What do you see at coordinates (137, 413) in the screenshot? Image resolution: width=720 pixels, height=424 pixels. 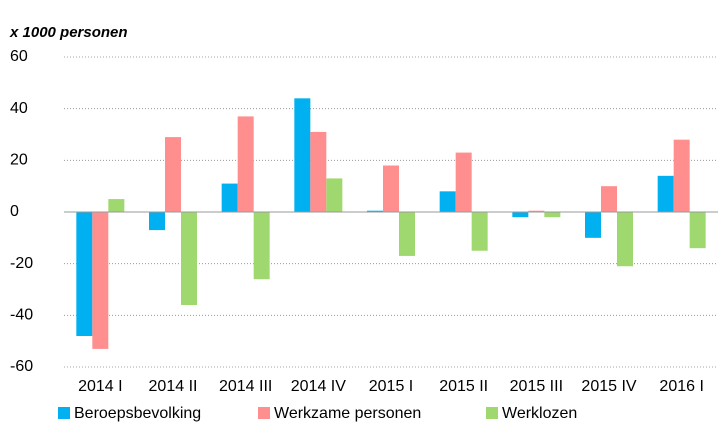 I see `legend-label: Beroepsbevolking` at bounding box center [137, 413].